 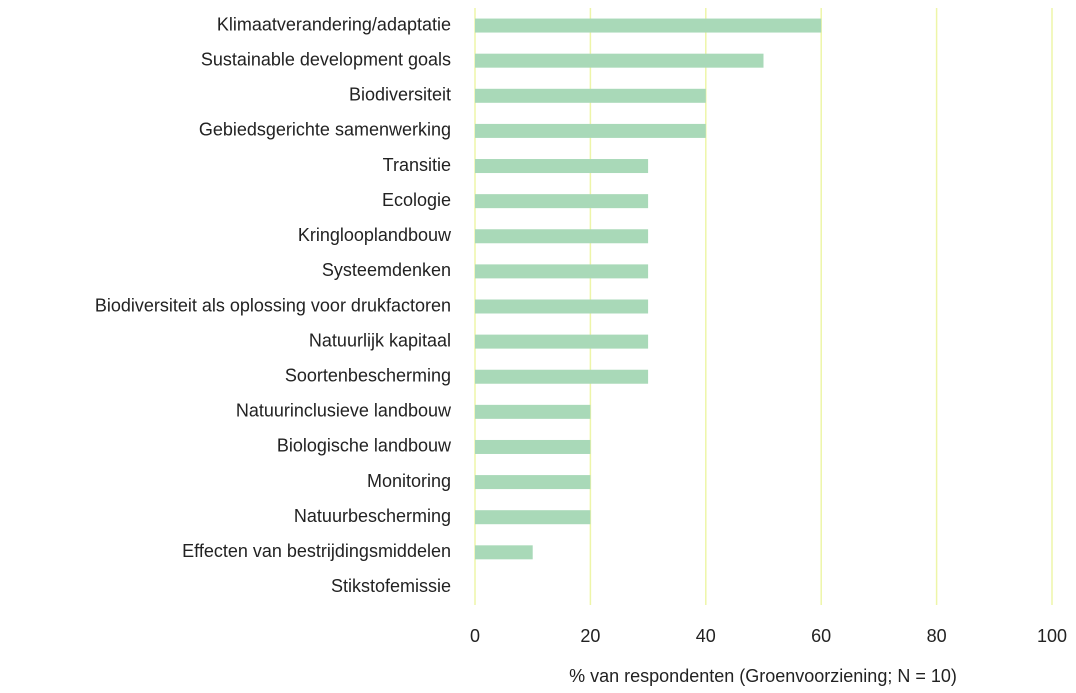 I want to click on y-tick-label: Biodiversiteit, so click(x=400, y=95).